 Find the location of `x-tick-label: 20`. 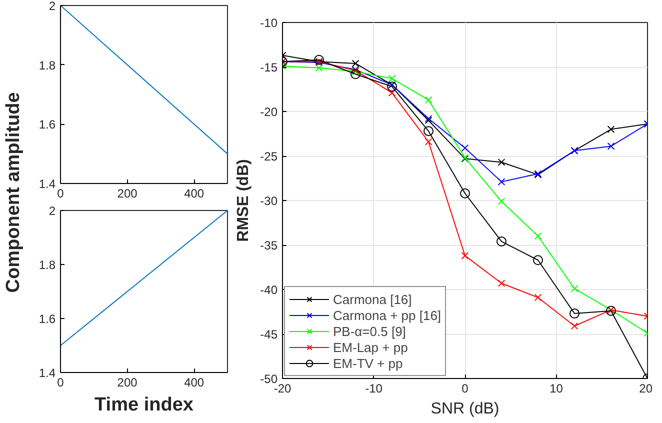

x-tick-label: 20 is located at coordinates (646, 389).